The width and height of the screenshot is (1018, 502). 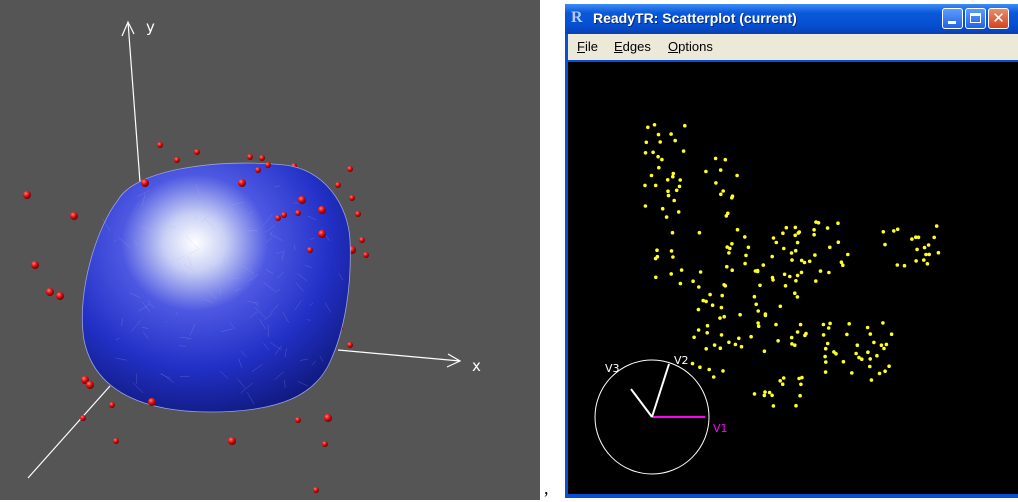 I want to click on convex-hull-surface, so click(x=216, y=287).